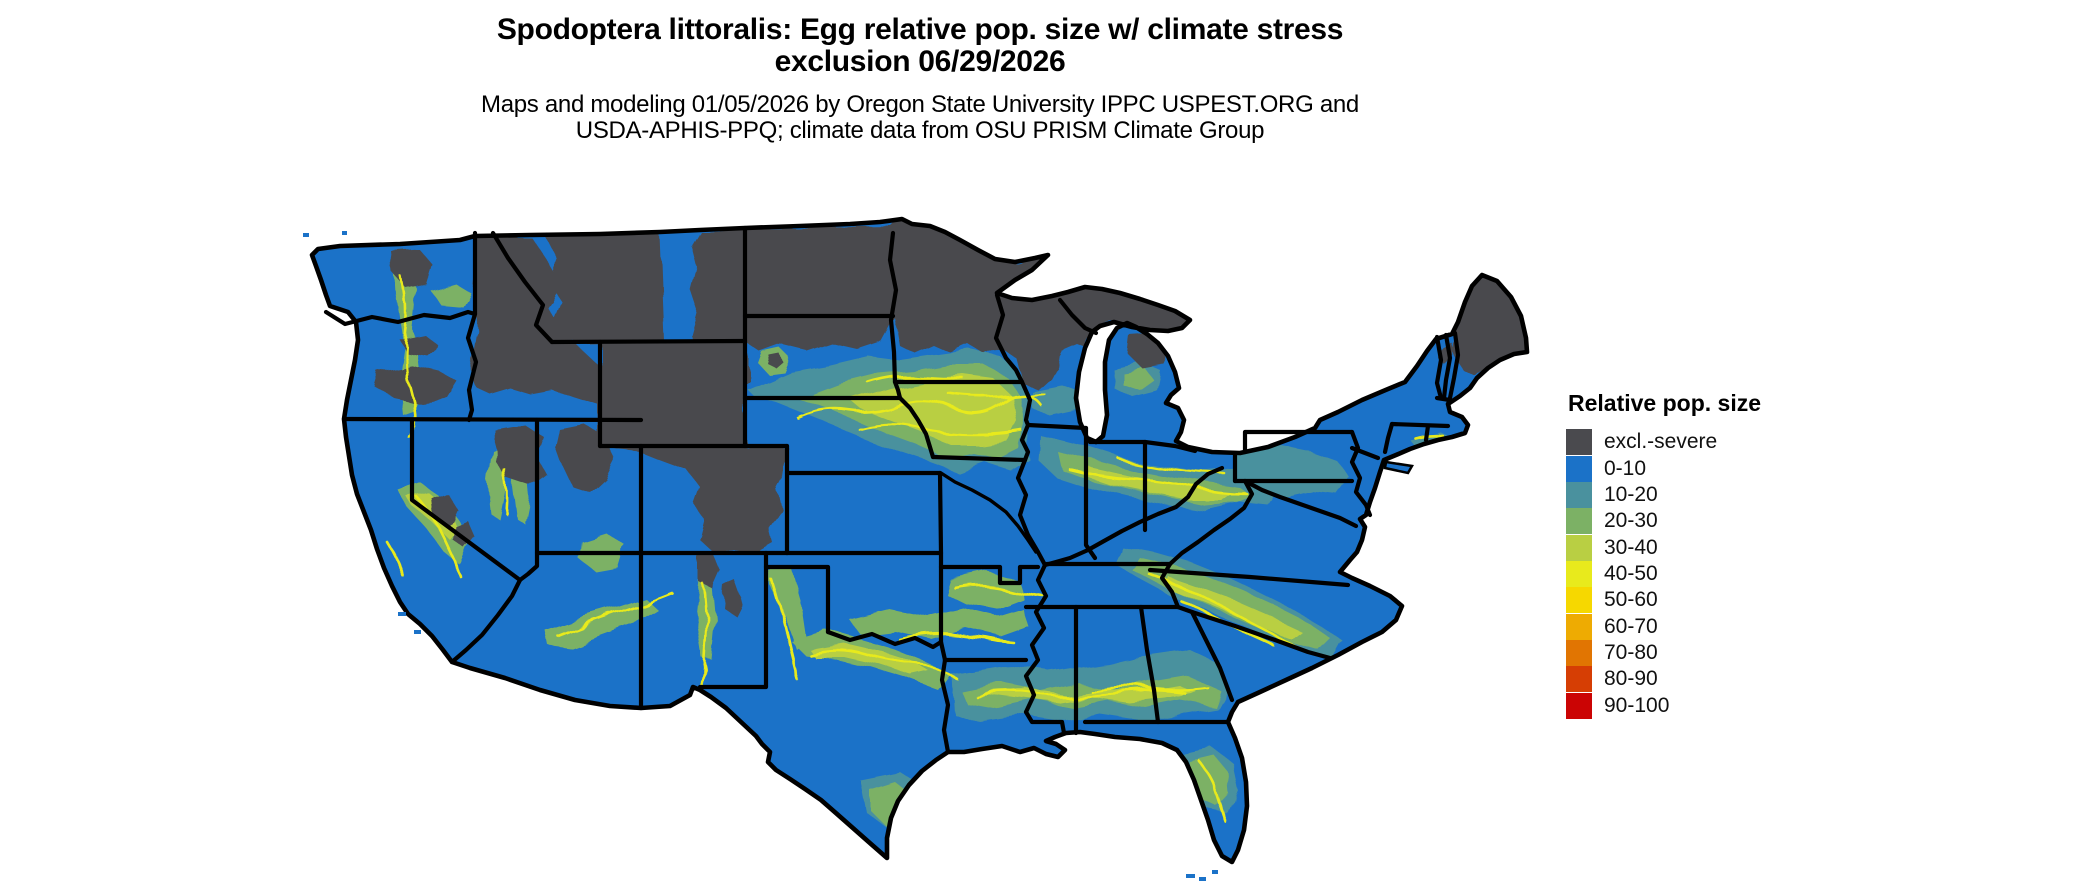  I want to click on map-title-line2: exclusion 06/29/2026, so click(920, 61).